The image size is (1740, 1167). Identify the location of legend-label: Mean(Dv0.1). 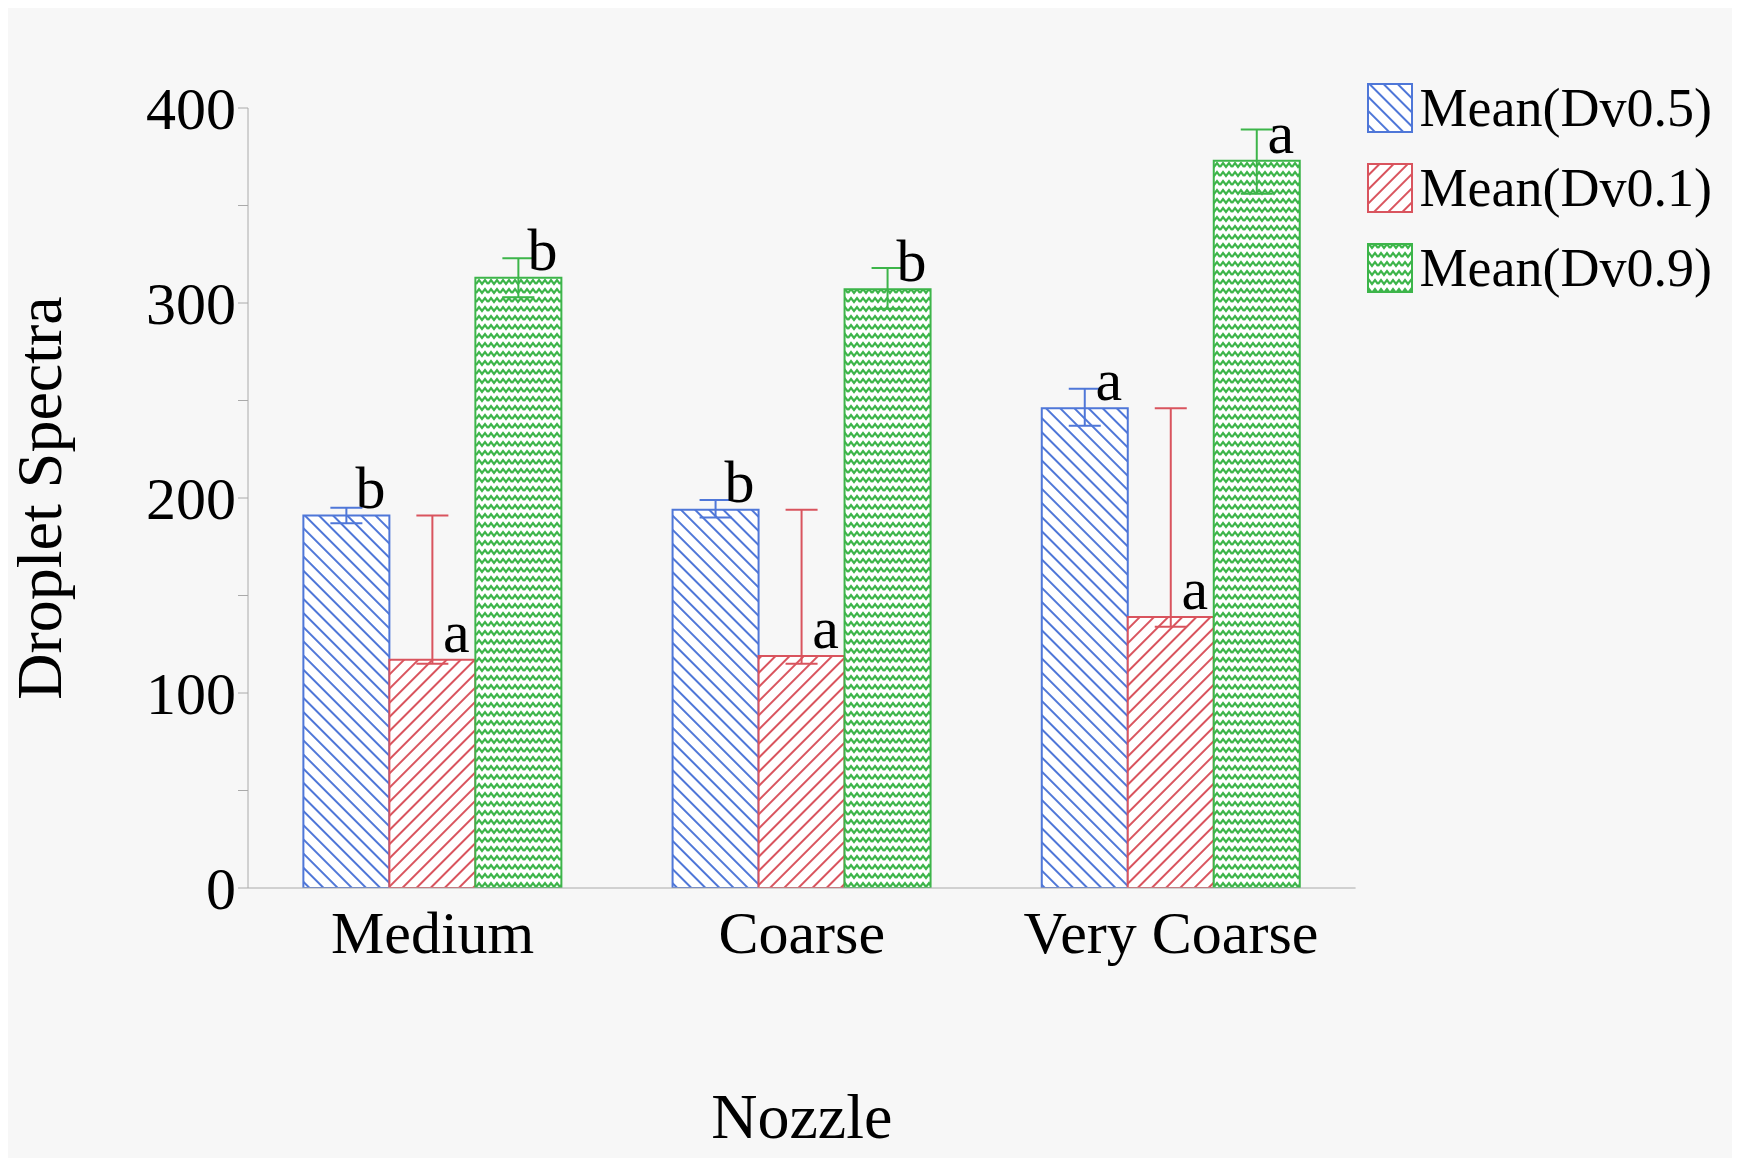
(1565, 188).